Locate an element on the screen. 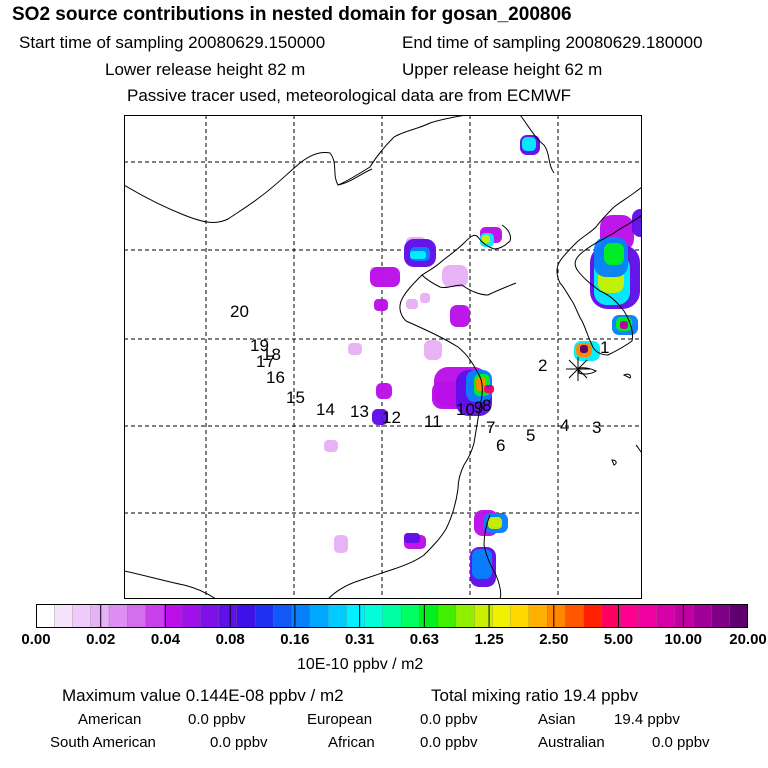  colorbar-units: 10E-10 ppbv / m2 is located at coordinates (360, 664).